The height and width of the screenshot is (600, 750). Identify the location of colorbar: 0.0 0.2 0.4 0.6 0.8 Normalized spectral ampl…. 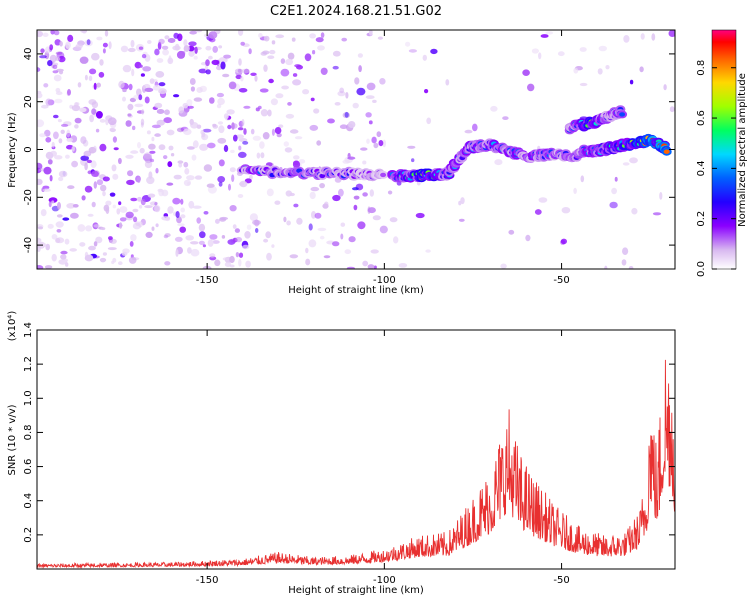
(722, 153).